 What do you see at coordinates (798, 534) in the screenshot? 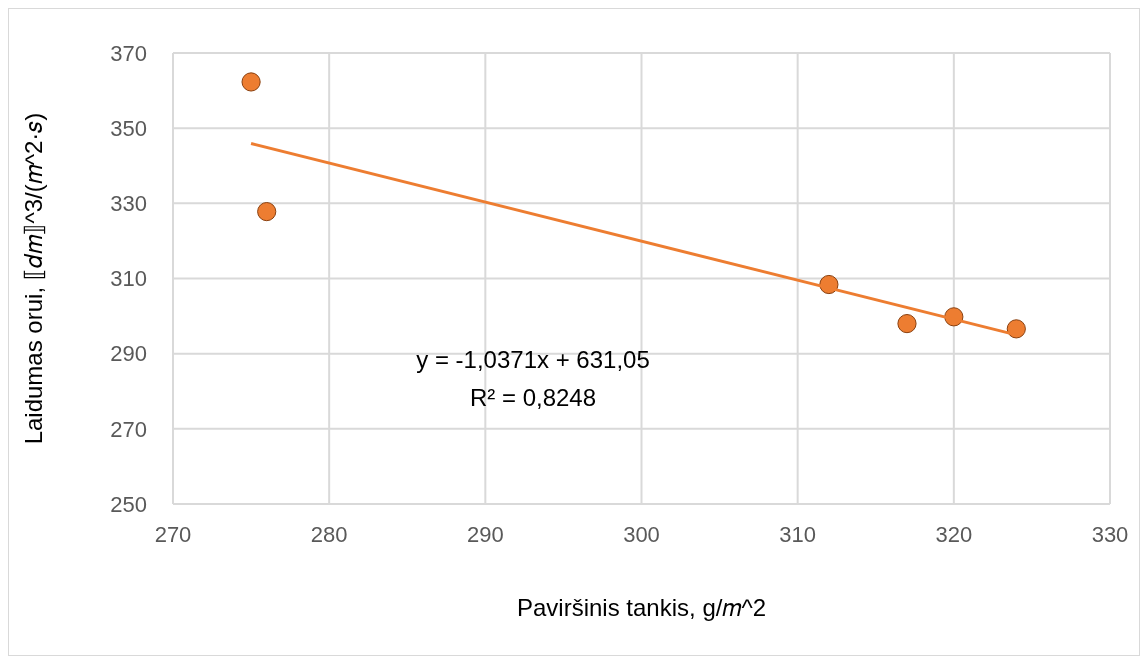
I see `x-tick-label: 310` at bounding box center [798, 534].